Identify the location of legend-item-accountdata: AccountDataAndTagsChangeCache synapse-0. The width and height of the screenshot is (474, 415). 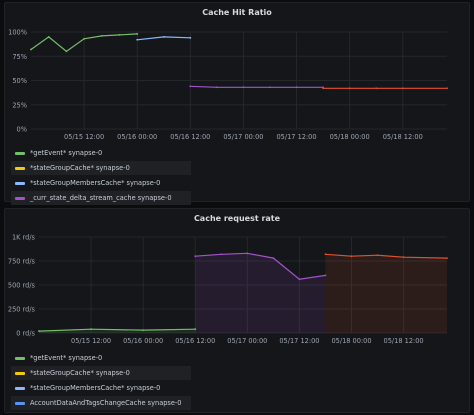
(101, 403).